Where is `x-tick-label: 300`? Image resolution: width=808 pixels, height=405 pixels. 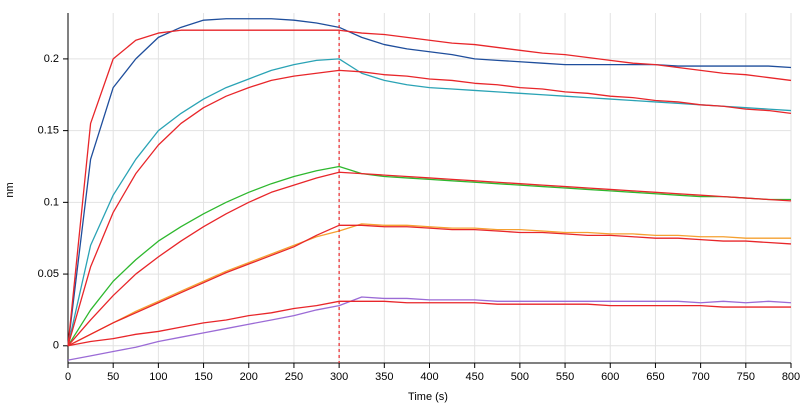 x-tick-label: 300 is located at coordinates (339, 377).